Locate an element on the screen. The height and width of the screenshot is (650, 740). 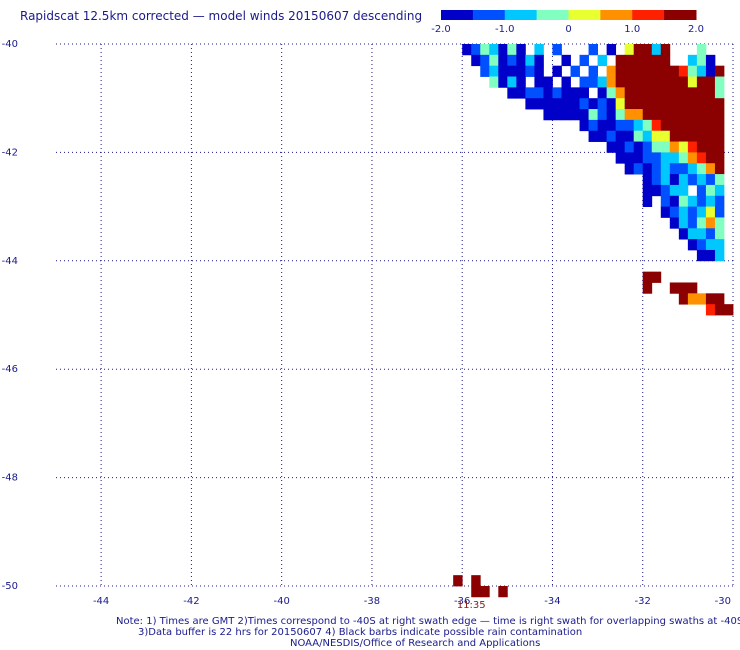
x-tick-label-3: -38 is located at coordinates (372, 601).